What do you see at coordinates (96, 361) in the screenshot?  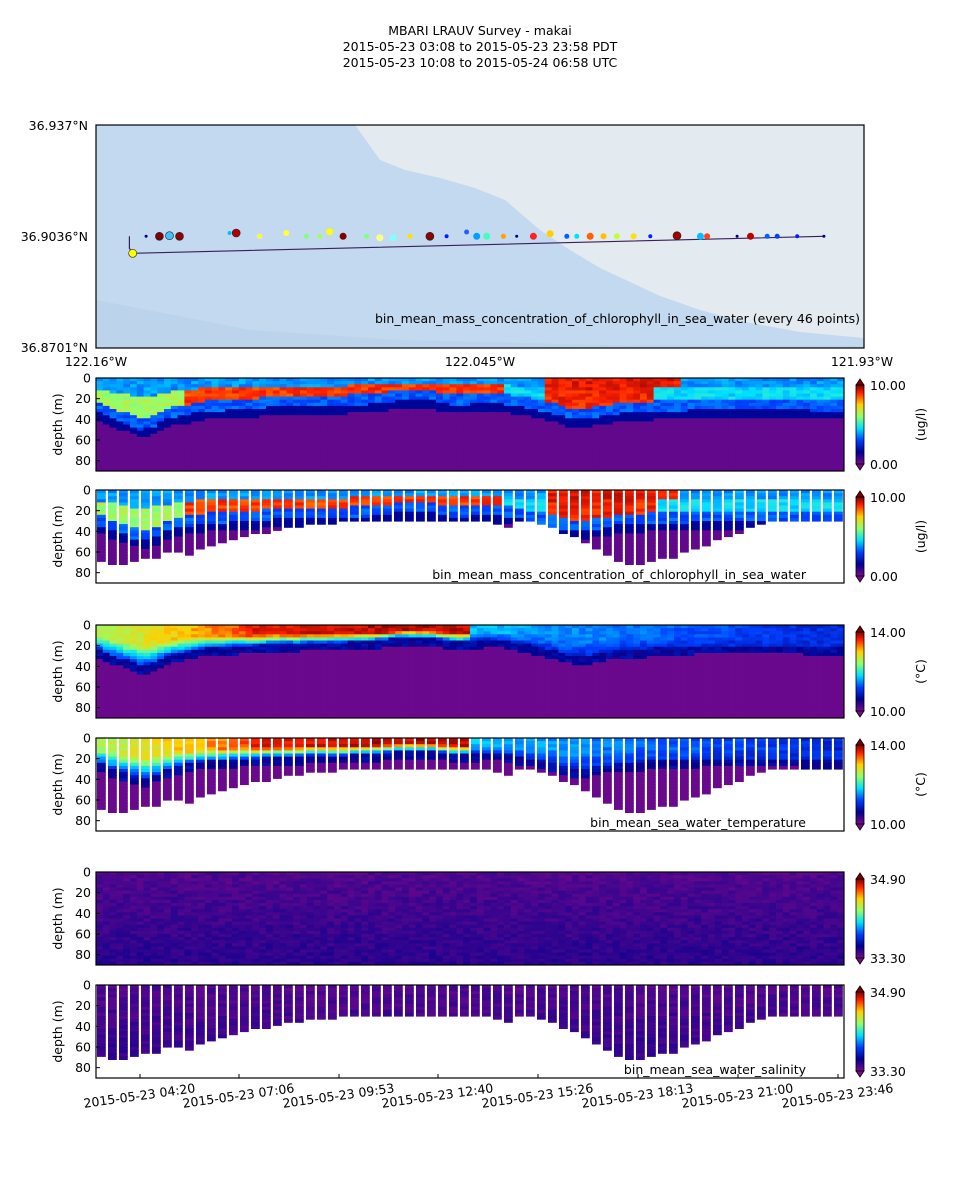 I see `map-x-tick-label: 122.16°W` at bounding box center [96, 361].